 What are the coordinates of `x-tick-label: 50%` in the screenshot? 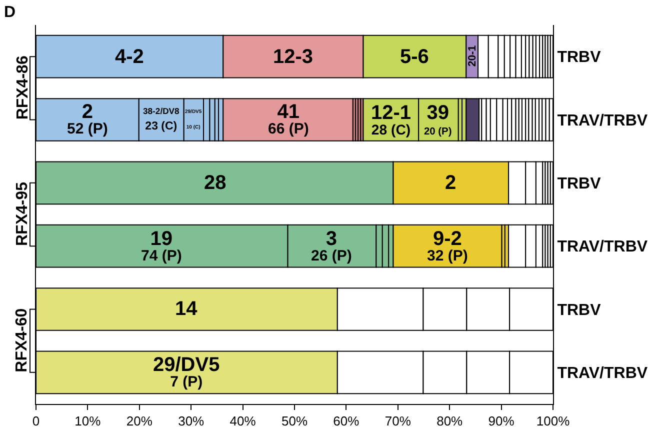 It's located at (294, 420).